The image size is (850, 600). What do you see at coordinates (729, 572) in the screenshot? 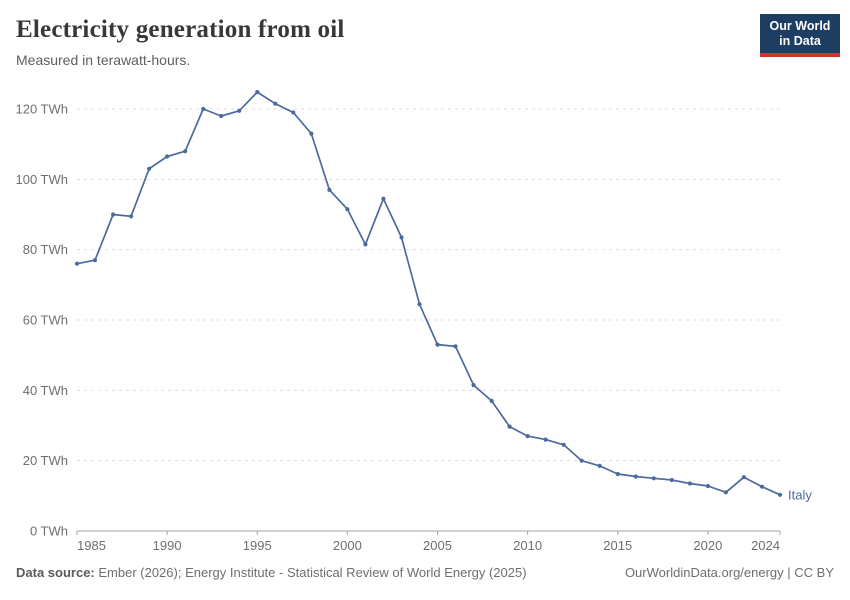
I see `owid-credit-link: OurWorldinData.org/energy | CC BY` at bounding box center [729, 572].